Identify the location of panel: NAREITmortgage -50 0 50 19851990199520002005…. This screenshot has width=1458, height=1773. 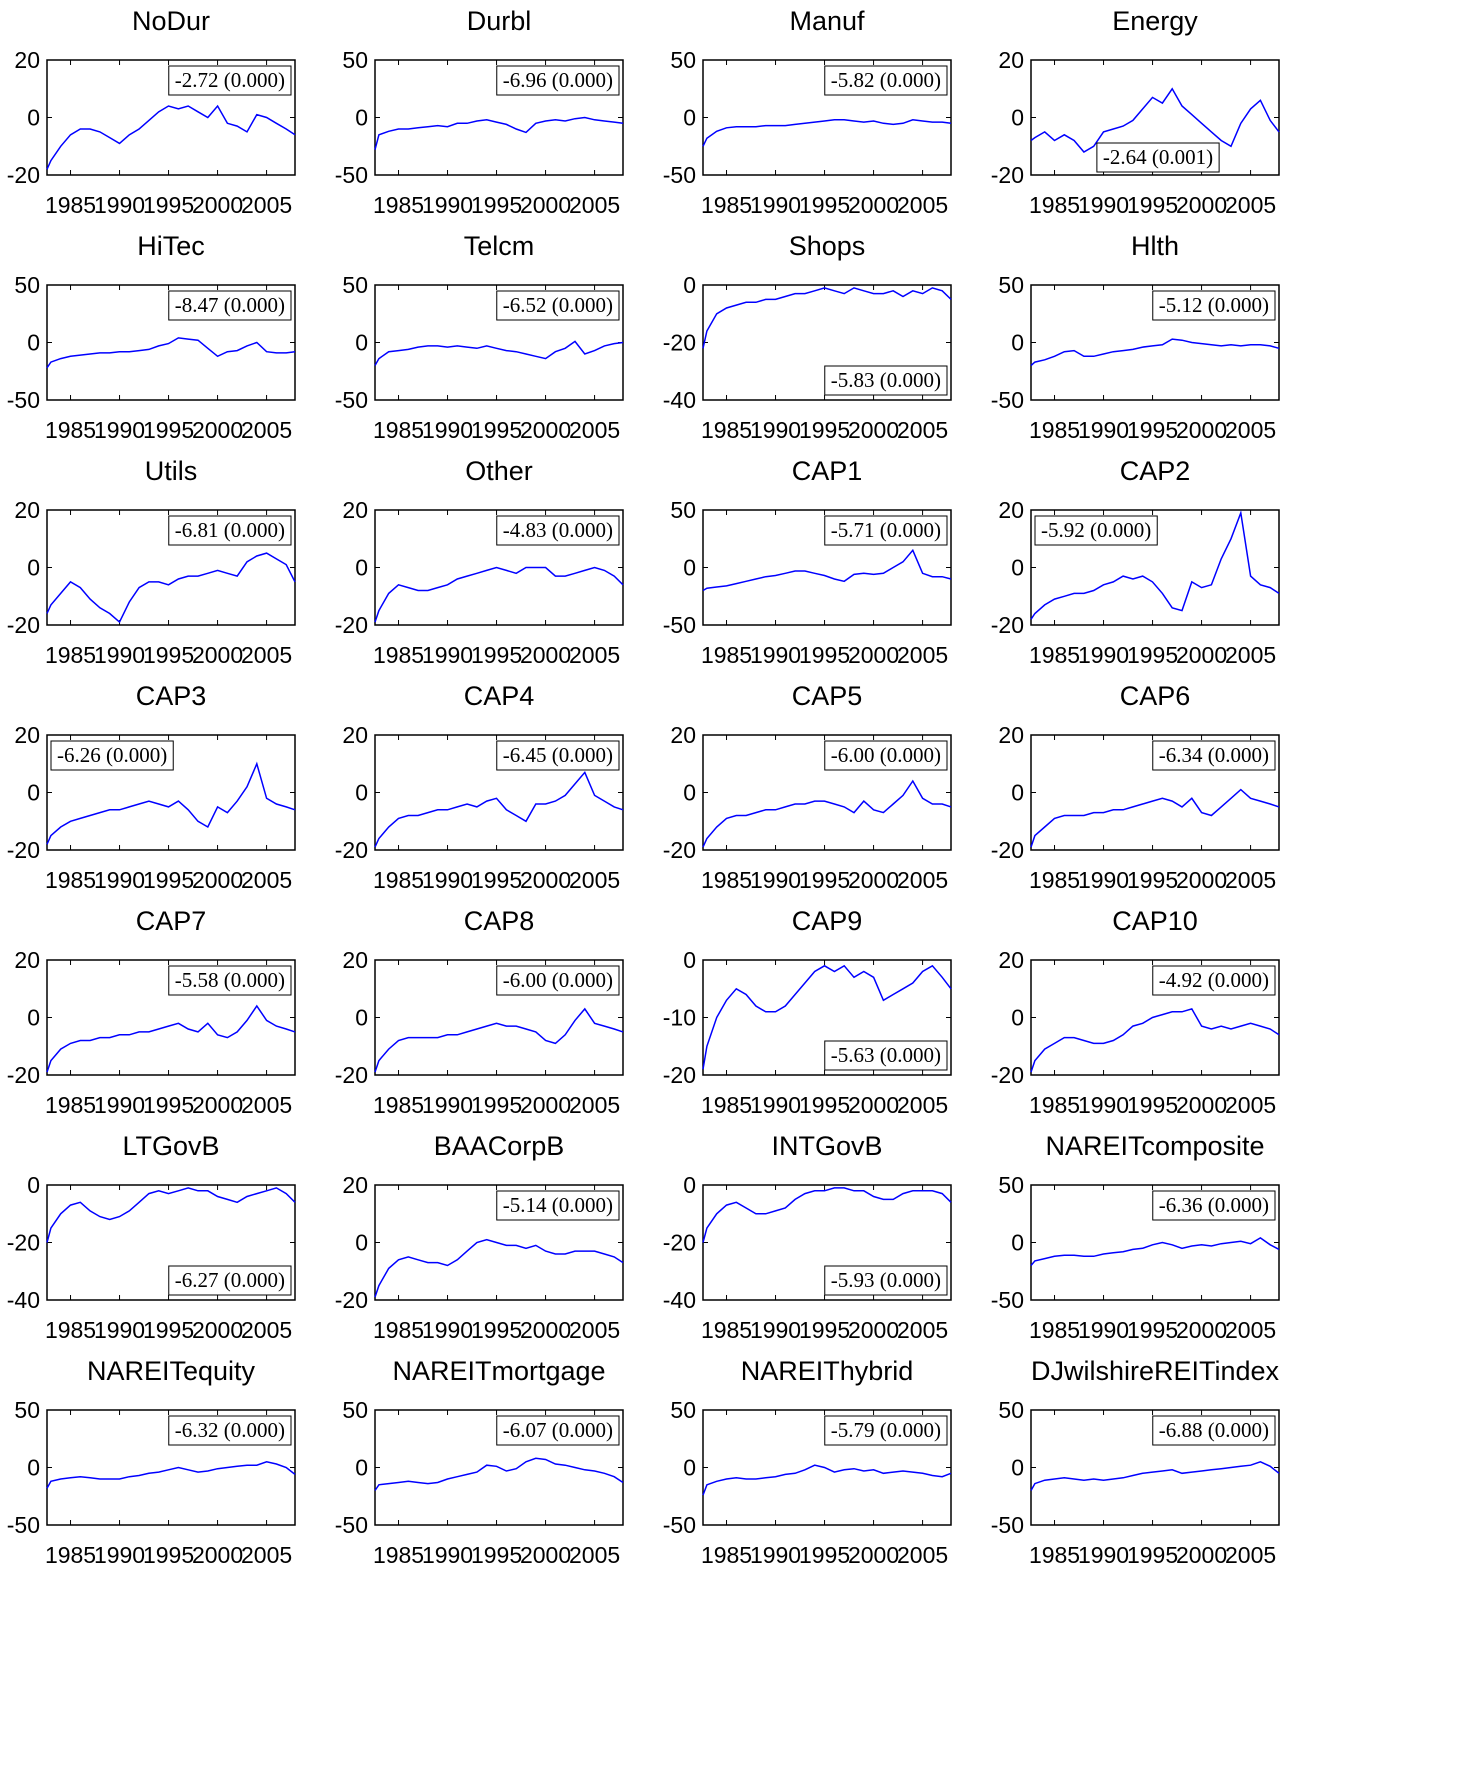
(479, 1462).